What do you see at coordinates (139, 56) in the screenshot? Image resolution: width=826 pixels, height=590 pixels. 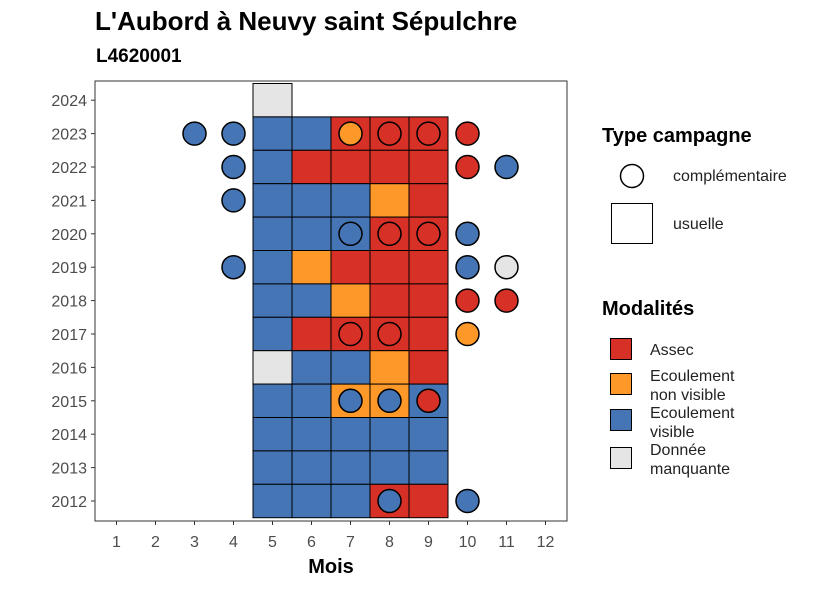 I see `chart-subtitle: L4620001` at bounding box center [139, 56].